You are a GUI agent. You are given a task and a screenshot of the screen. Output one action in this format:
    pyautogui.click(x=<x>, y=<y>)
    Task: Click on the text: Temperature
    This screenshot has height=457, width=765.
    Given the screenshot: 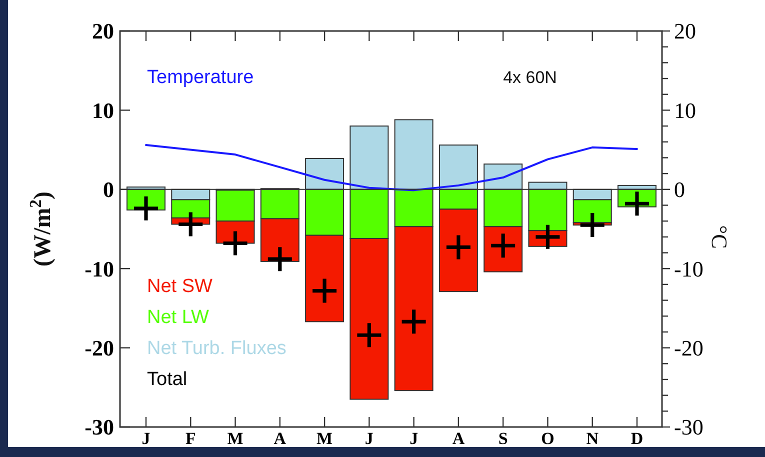 What is the action you would take?
    pyautogui.click(x=200, y=77)
    